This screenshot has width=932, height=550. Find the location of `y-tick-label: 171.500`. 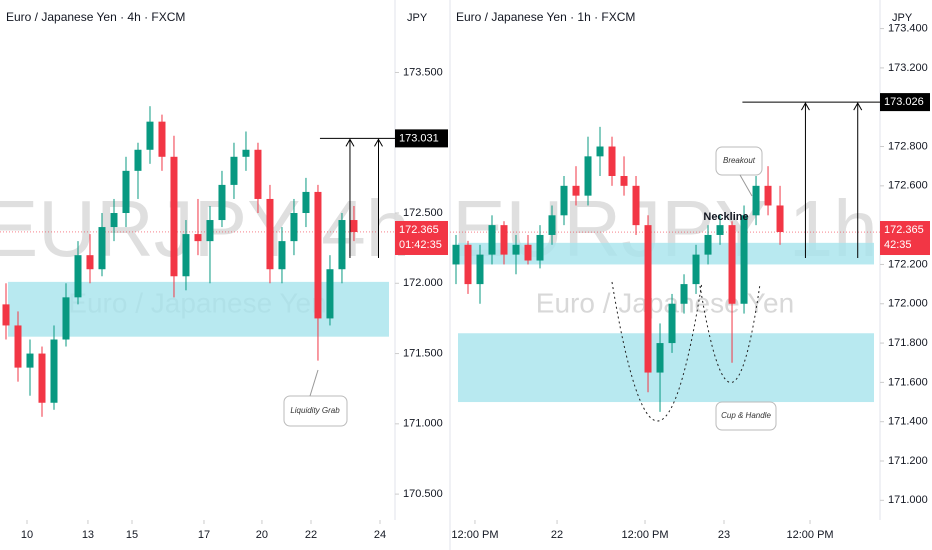

y-tick-label: 171.500 is located at coordinates (423, 353).